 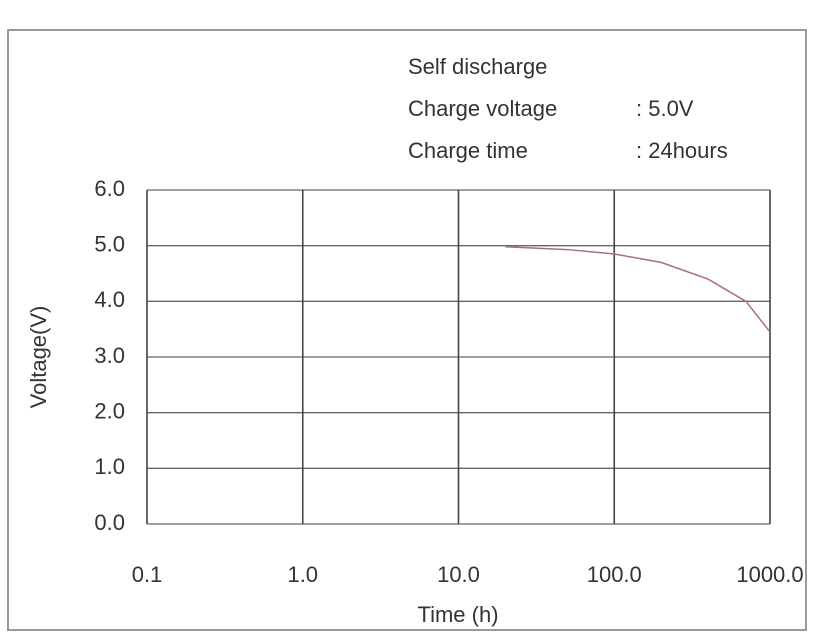 What do you see at coordinates (109, 355) in the screenshot?
I see `y-tick-label: 3.0` at bounding box center [109, 355].